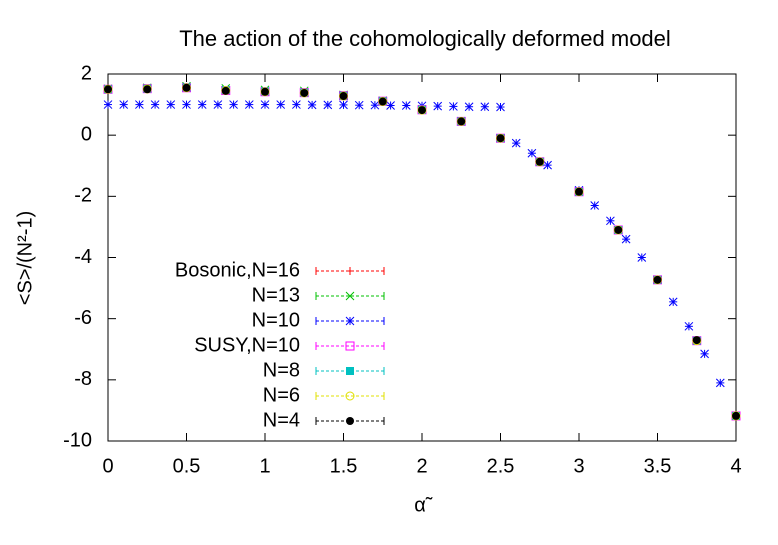 The width and height of the screenshot is (778, 545). Describe the element at coordinates (264, 466) in the screenshot. I see `x-tick-label: 1` at that location.